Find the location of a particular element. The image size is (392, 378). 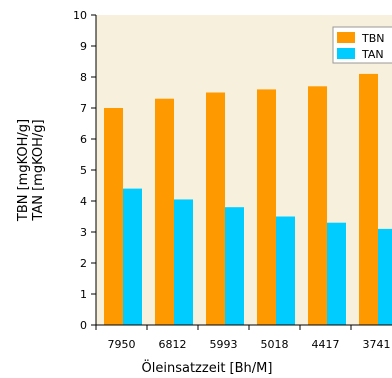

x-tick-label-6812: 6812 is located at coordinates (173, 344).